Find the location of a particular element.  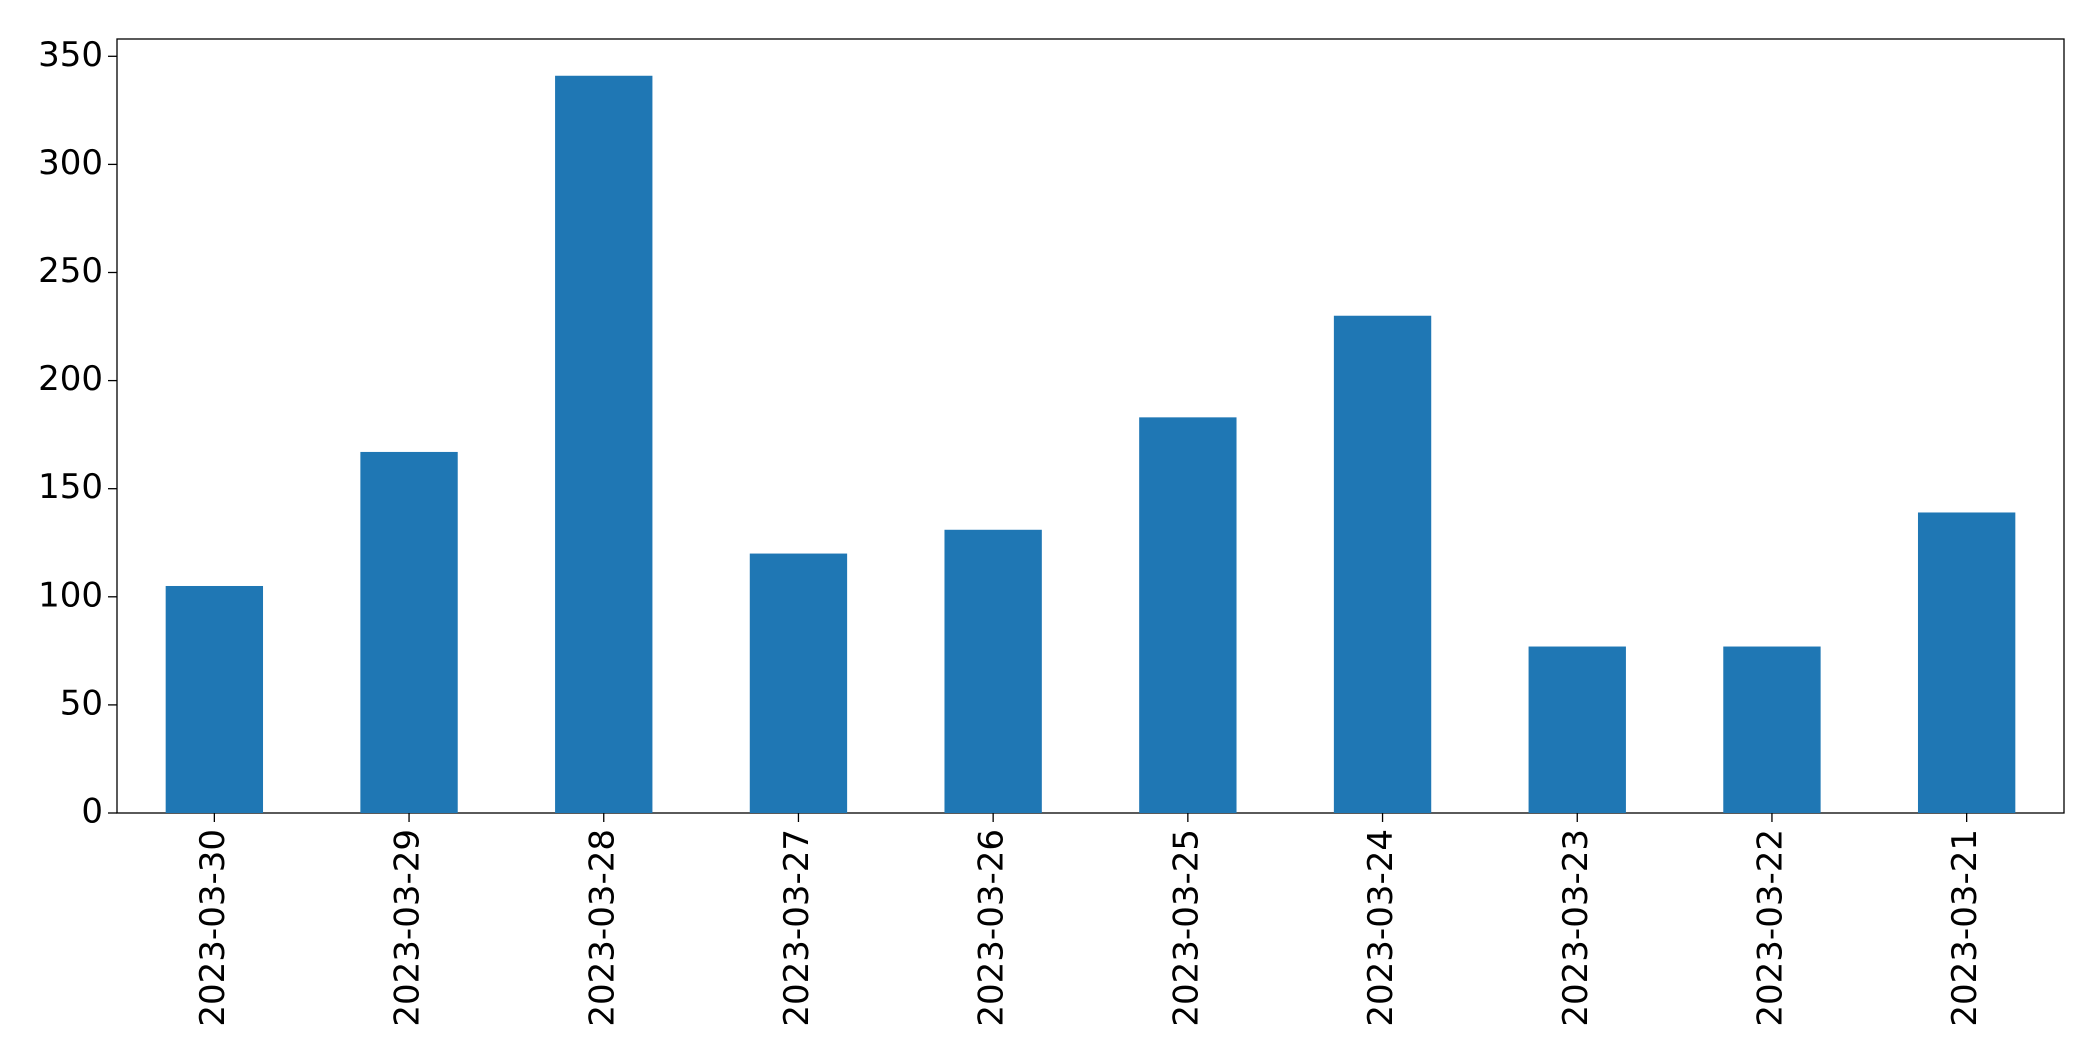

y-tick-label: 200 is located at coordinates (70, 379).